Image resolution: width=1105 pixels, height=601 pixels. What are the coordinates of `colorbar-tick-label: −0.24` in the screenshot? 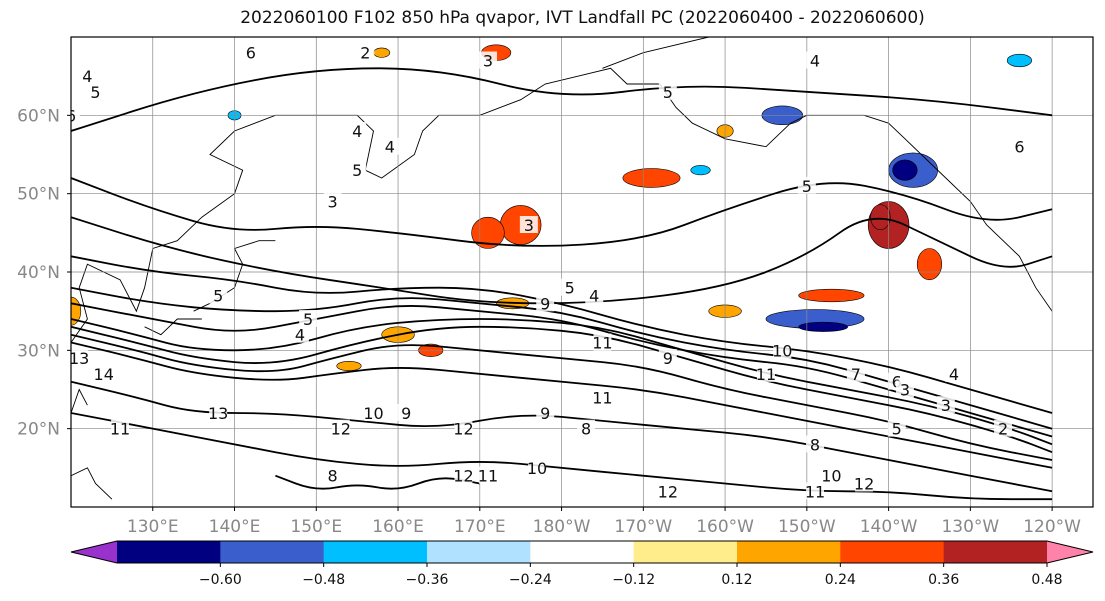 It's located at (530, 580).